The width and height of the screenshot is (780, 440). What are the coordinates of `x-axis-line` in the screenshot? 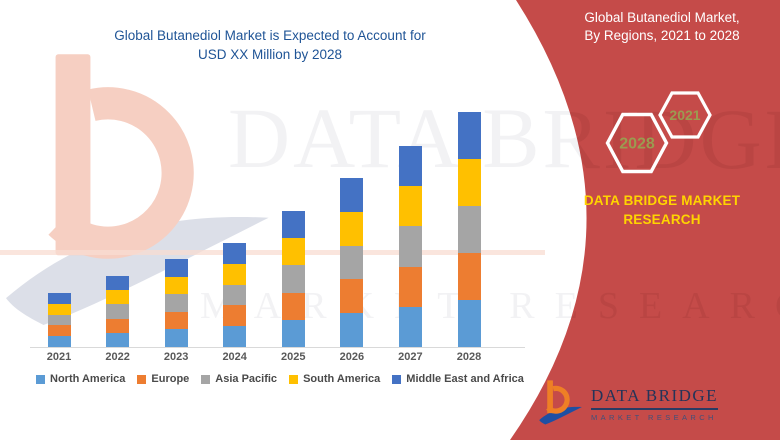 It's located at (277, 347).